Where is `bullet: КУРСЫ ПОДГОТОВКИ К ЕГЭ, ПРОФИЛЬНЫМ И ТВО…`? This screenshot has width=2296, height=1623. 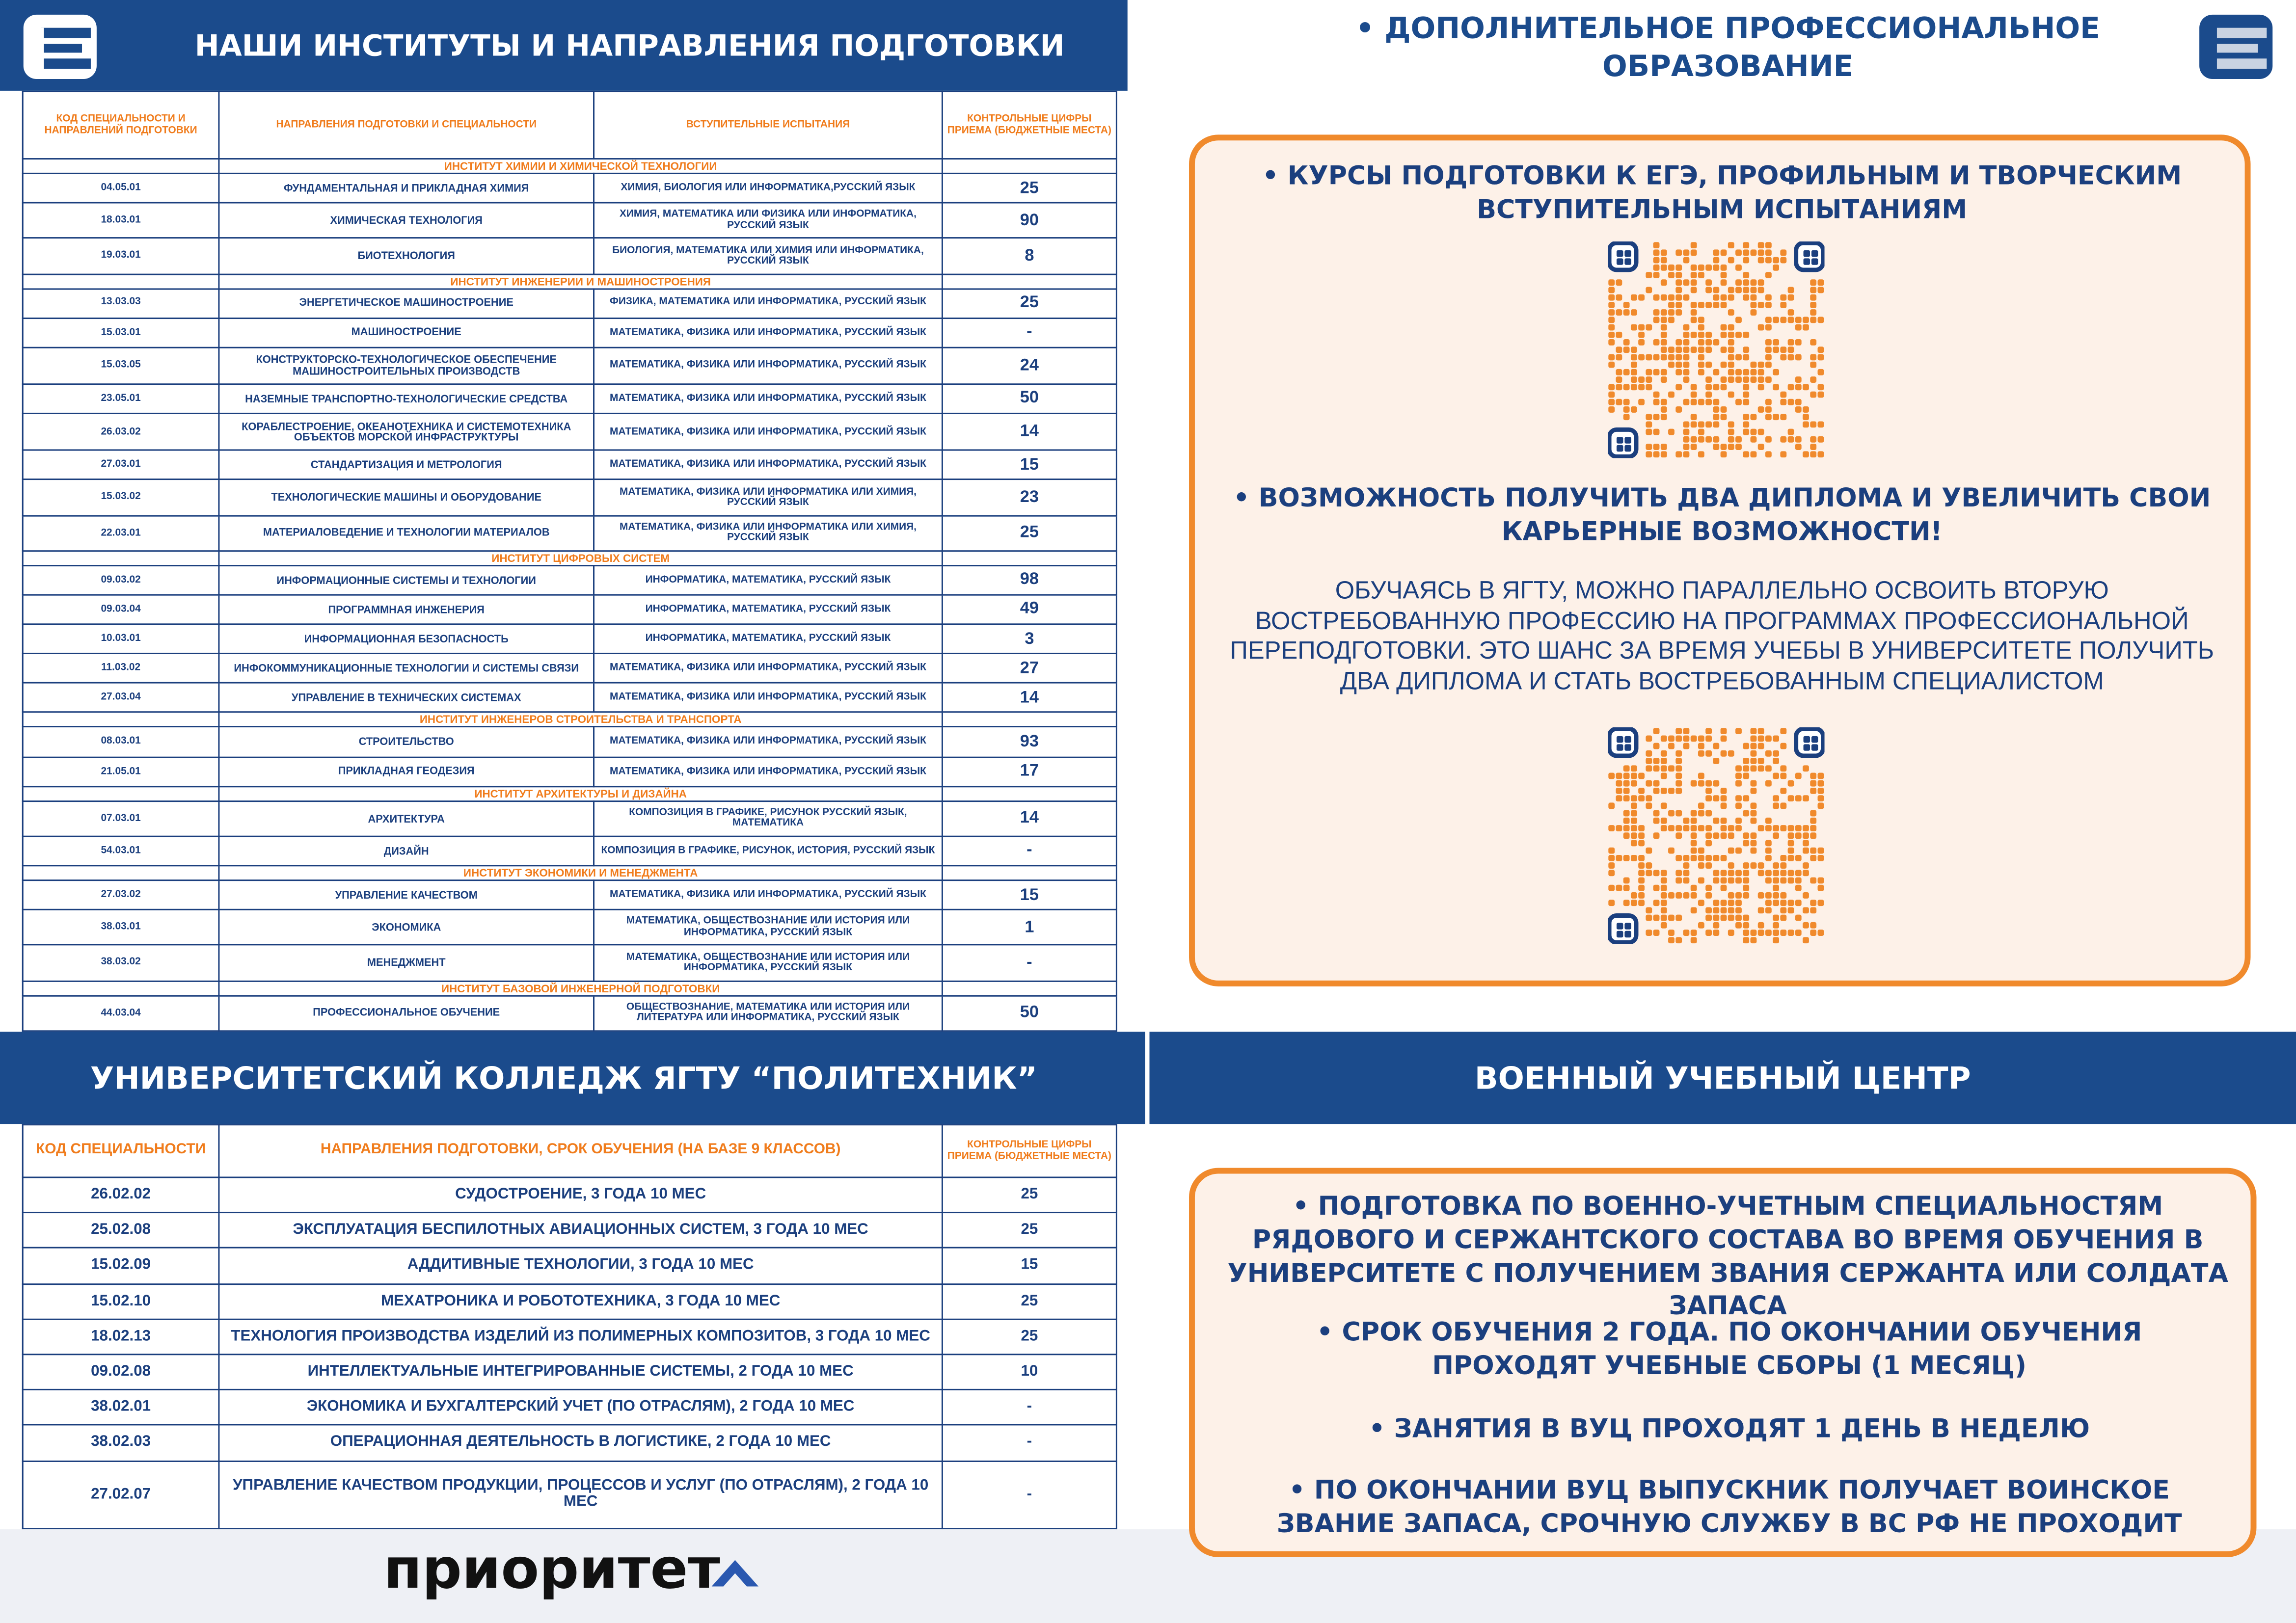
bullet: КУРСЫ ПОДГОТОВКИ К ЕГЭ, ПРОФИЛЬНЫМ И ТВО… is located at coordinates (1722, 194).